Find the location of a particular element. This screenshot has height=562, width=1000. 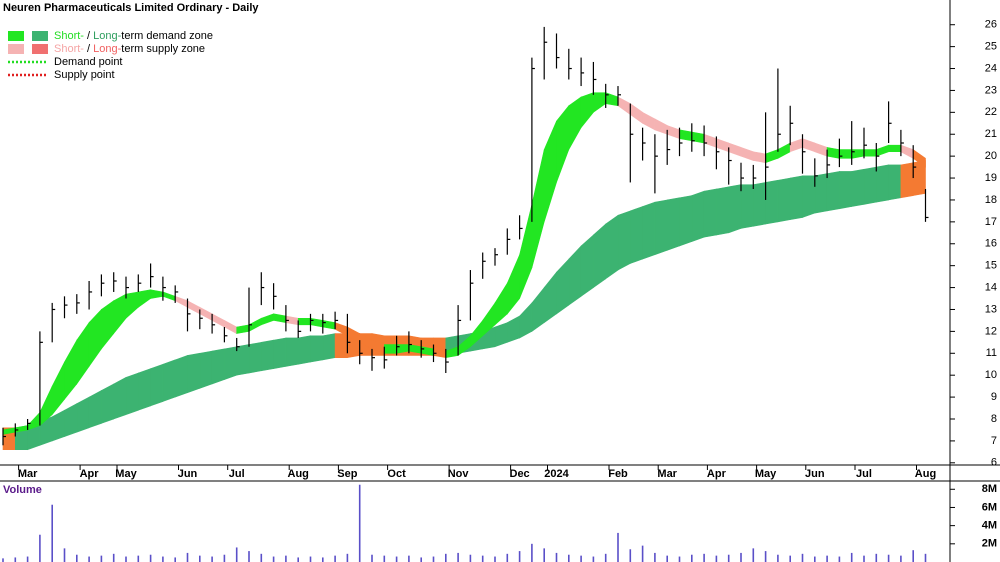

y-tick-label: 2M is located at coordinates (989, 544).